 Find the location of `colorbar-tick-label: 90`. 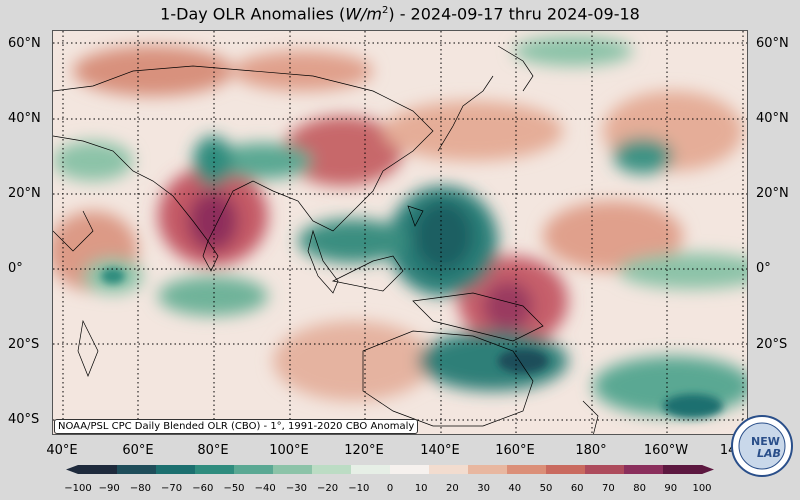

colorbar-tick-label: 90 is located at coordinates (671, 488).